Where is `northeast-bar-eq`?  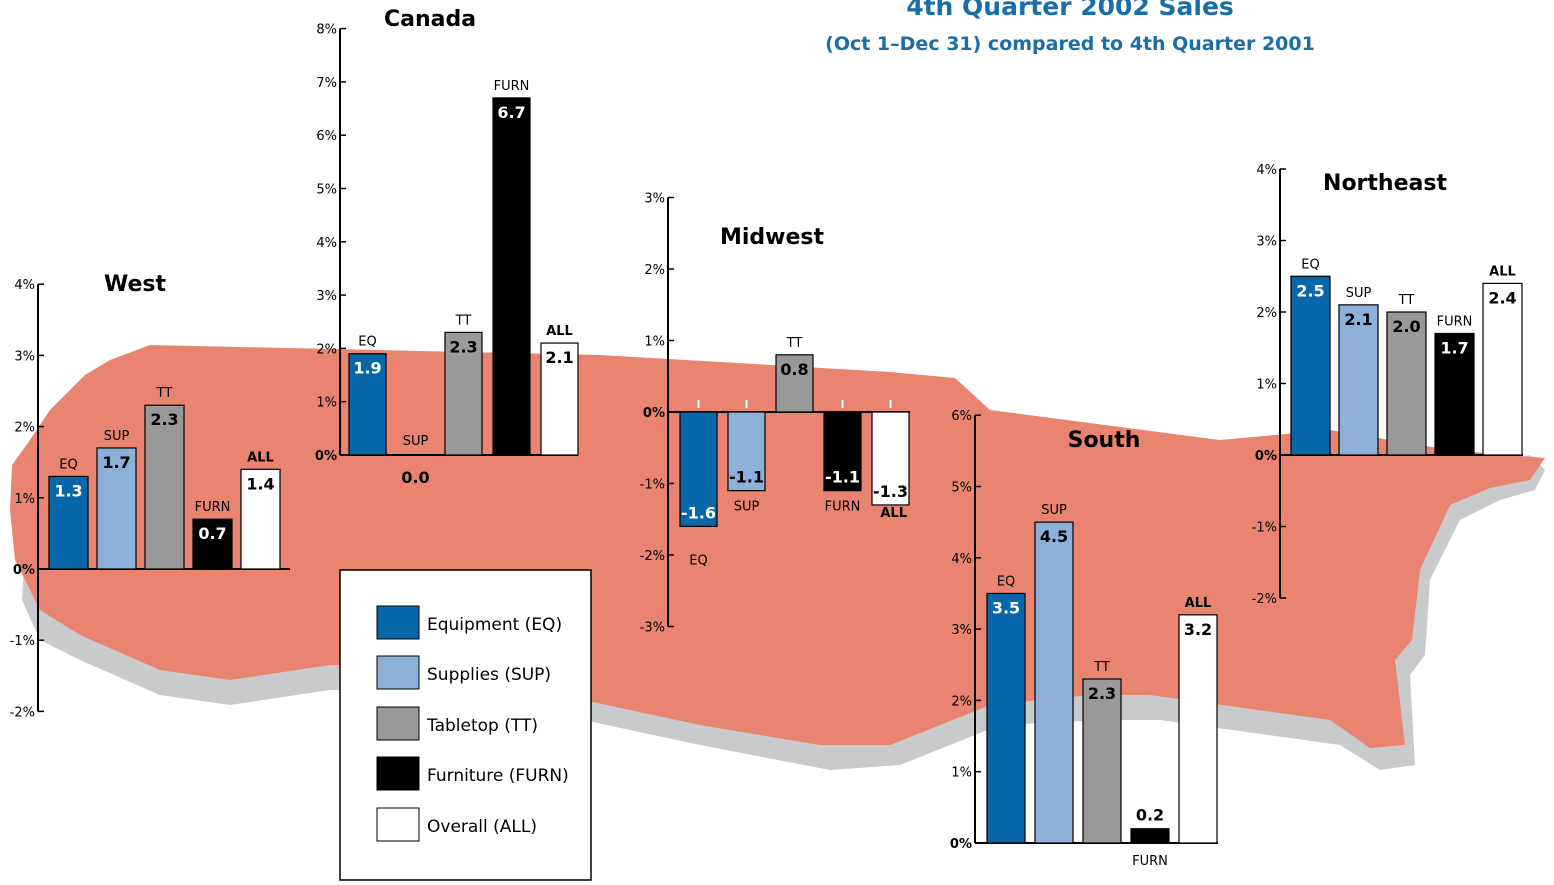
northeast-bar-eq is located at coordinates (1310, 365).